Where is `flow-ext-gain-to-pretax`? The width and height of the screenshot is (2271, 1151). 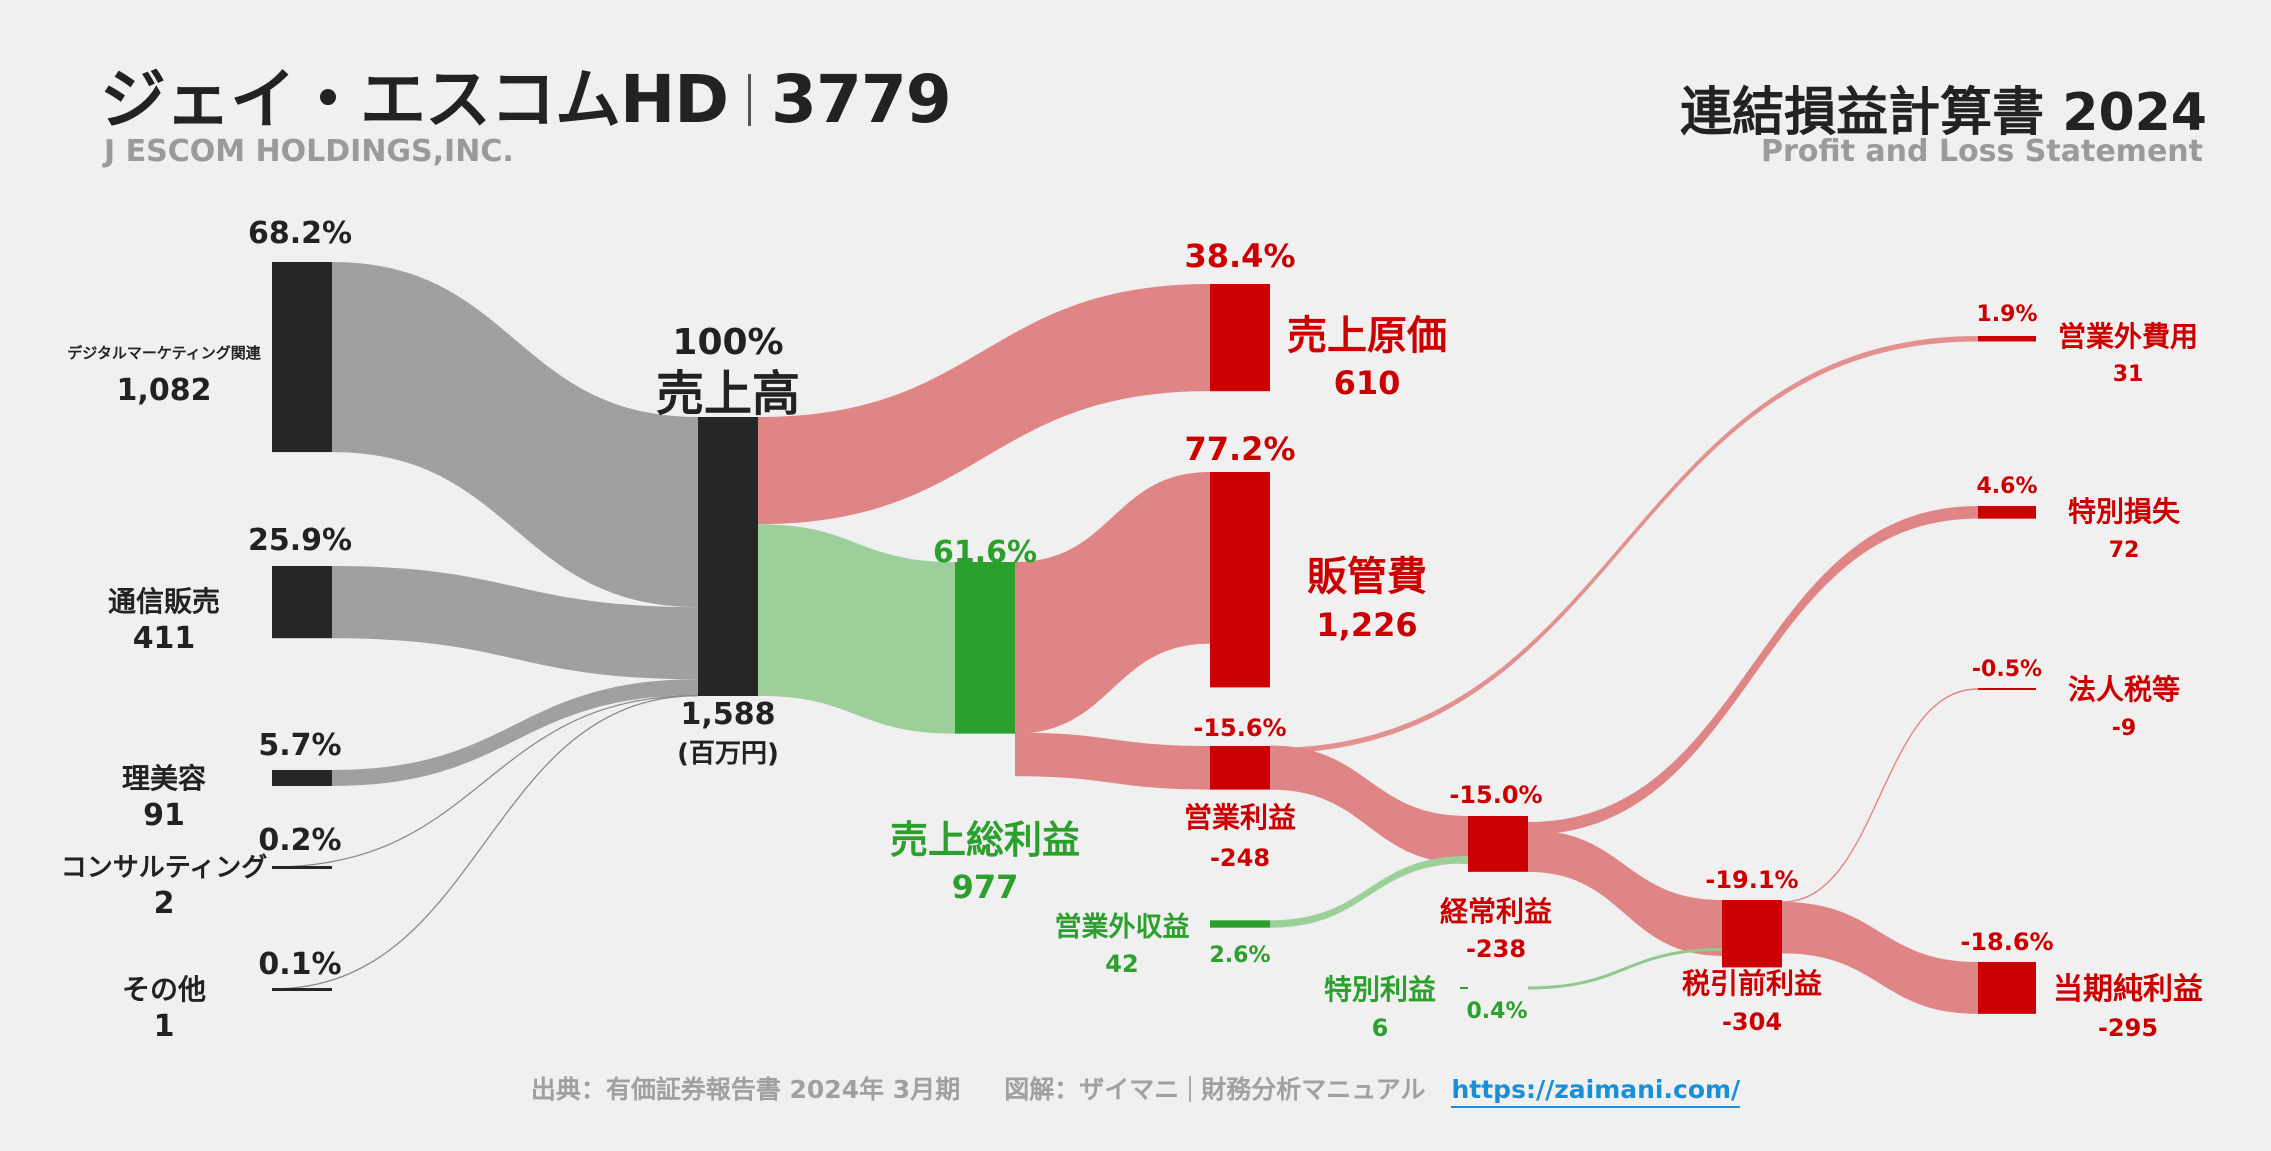 flow-ext-gain-to-pretax is located at coordinates (1625, 968).